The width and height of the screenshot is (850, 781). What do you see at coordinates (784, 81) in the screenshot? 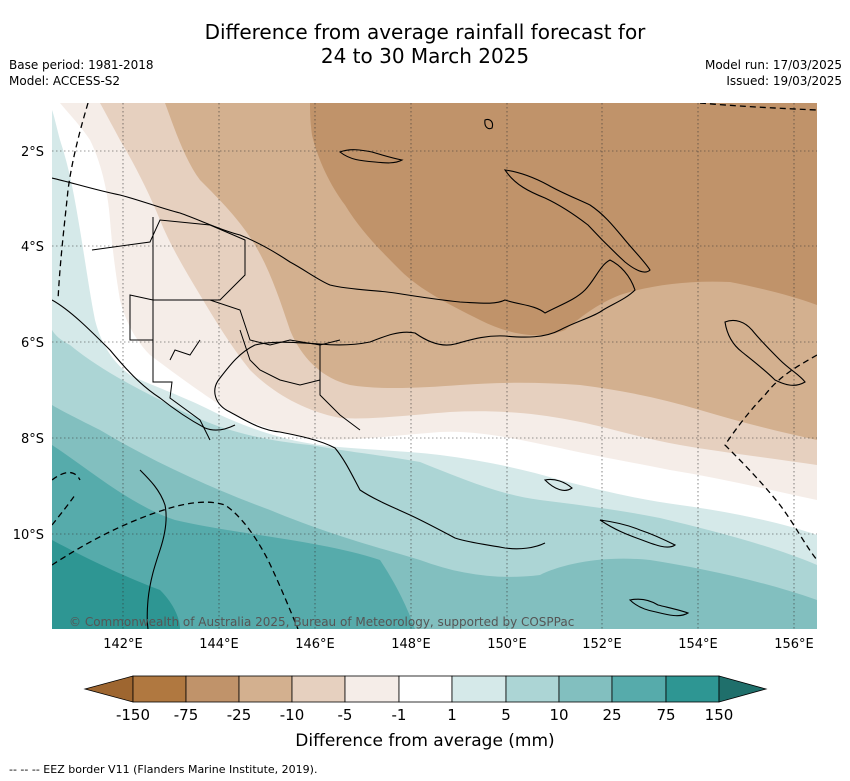
I see `issued-text: Issued: 19/03/2025` at bounding box center [784, 81].